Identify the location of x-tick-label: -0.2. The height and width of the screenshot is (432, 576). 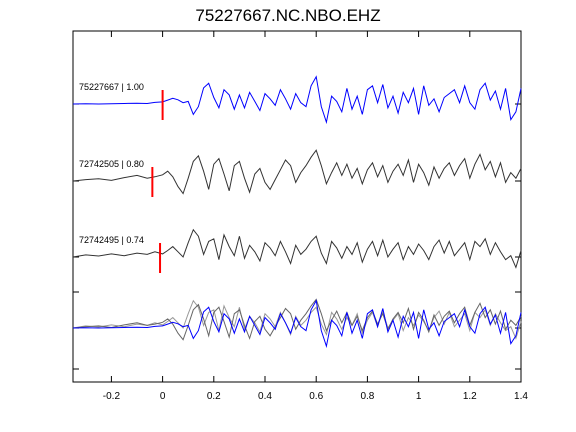
(112, 396).